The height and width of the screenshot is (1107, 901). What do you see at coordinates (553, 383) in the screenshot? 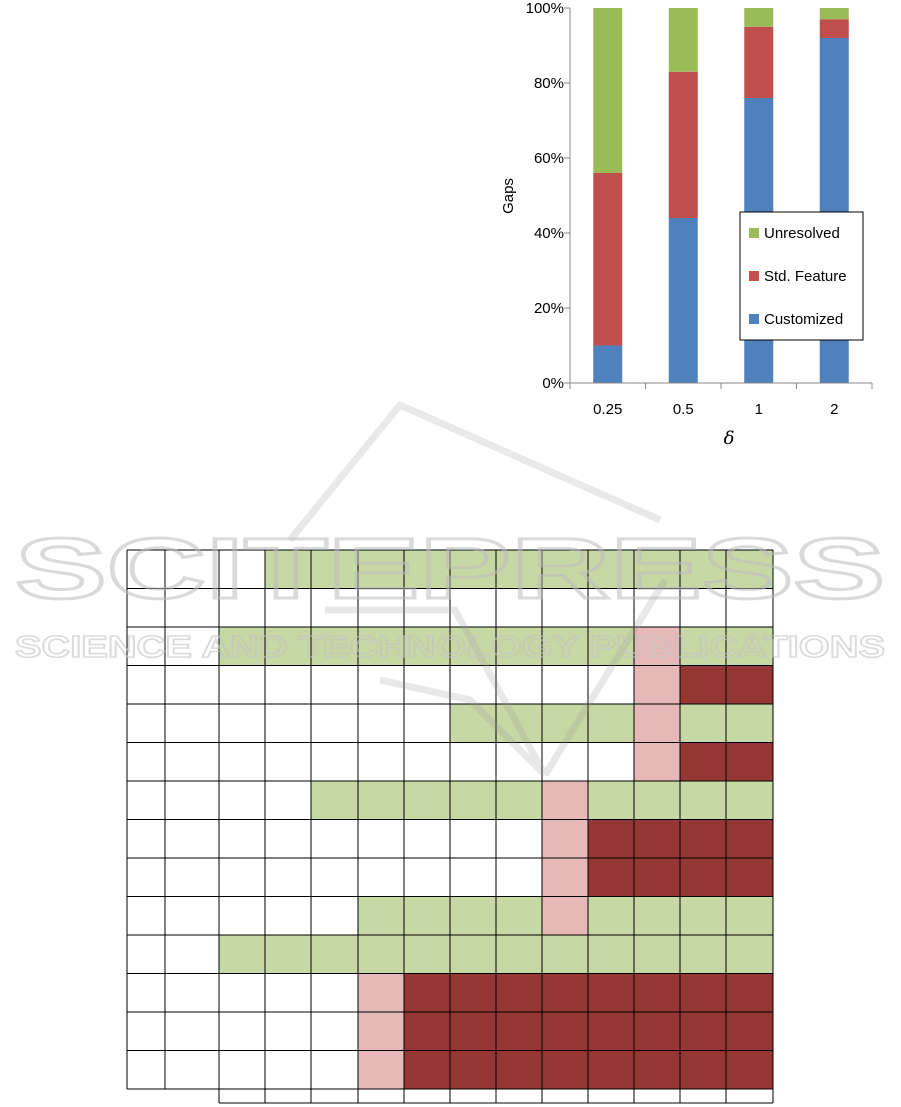
I see `y-tick-label: 0%` at bounding box center [553, 383].